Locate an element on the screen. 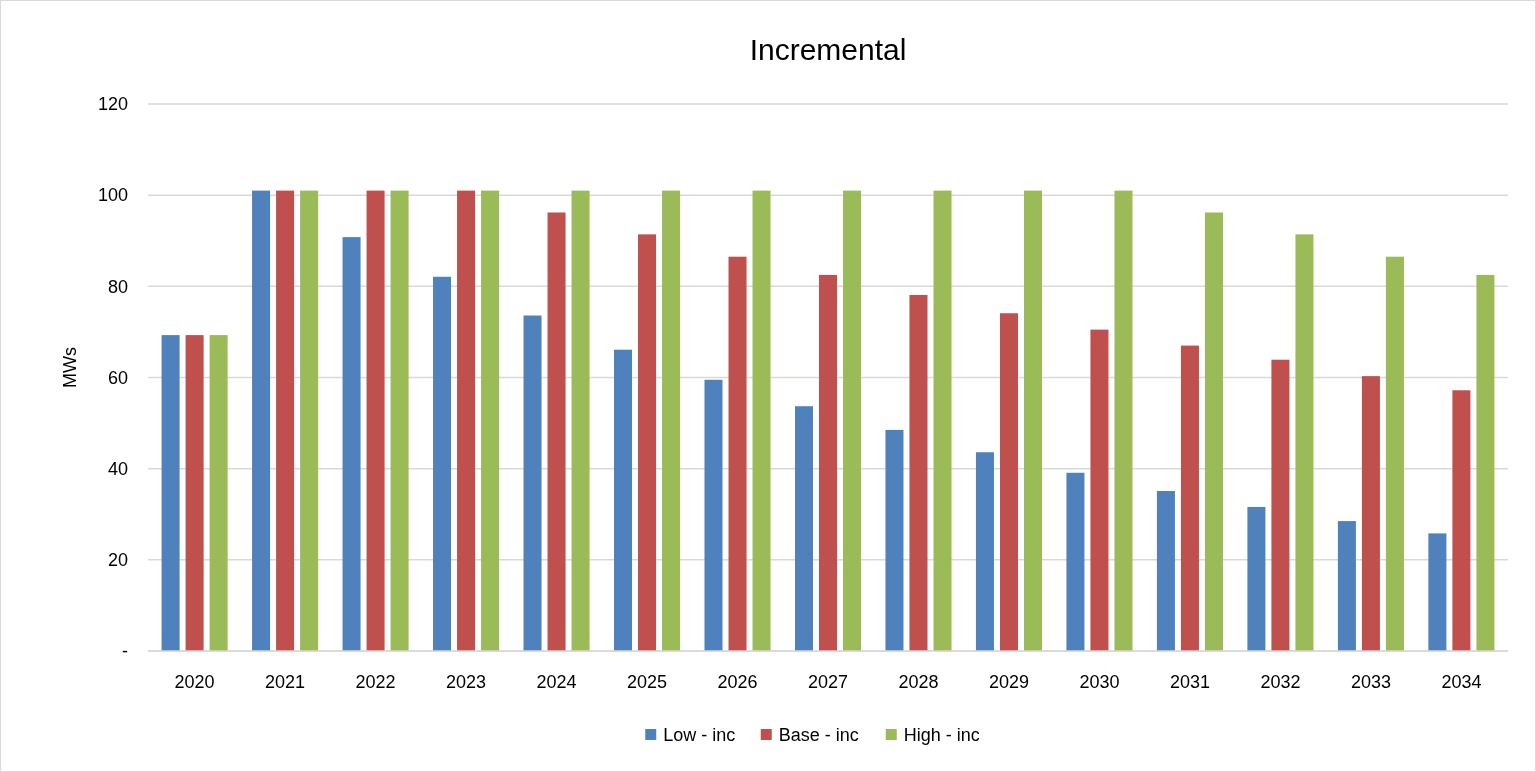  x-tick-label: 2022 is located at coordinates (375, 682).